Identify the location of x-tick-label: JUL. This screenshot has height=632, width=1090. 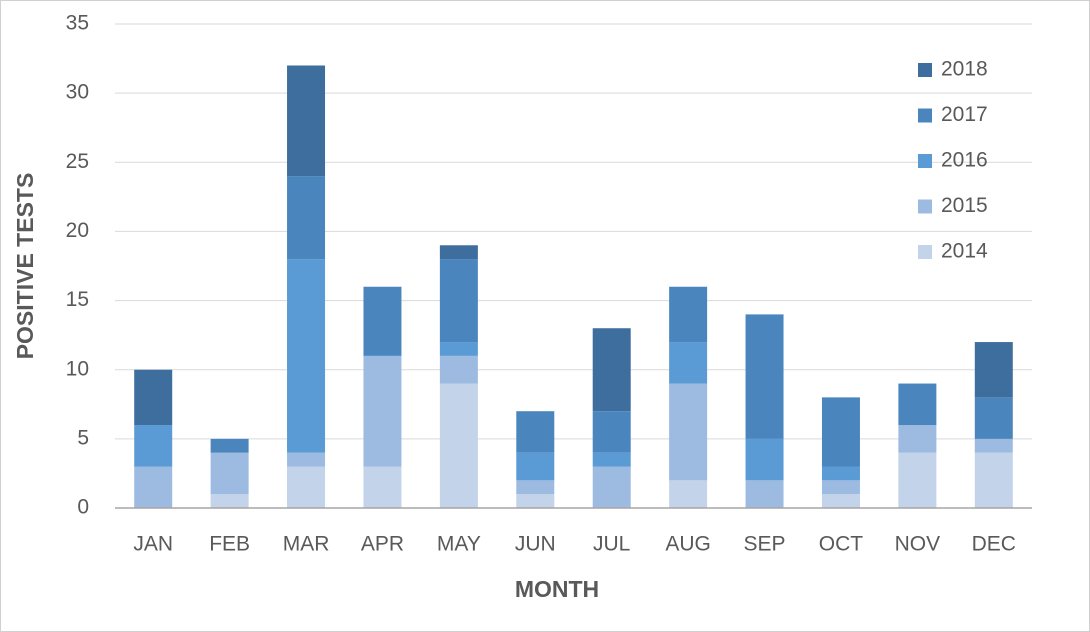
(611, 544).